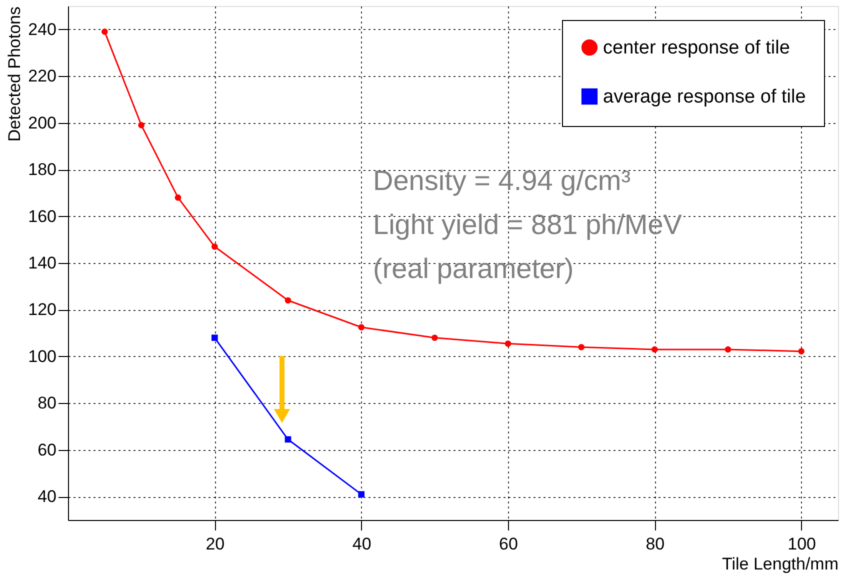 This screenshot has height=577, width=843. What do you see at coordinates (696, 48) in the screenshot?
I see `legend-label: center response of tile` at bounding box center [696, 48].